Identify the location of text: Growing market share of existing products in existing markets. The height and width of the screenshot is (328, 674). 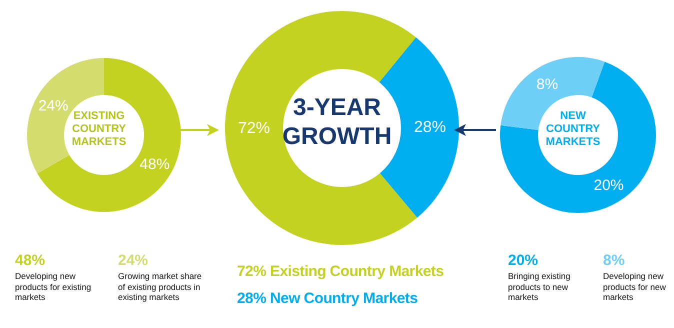
(160, 287).